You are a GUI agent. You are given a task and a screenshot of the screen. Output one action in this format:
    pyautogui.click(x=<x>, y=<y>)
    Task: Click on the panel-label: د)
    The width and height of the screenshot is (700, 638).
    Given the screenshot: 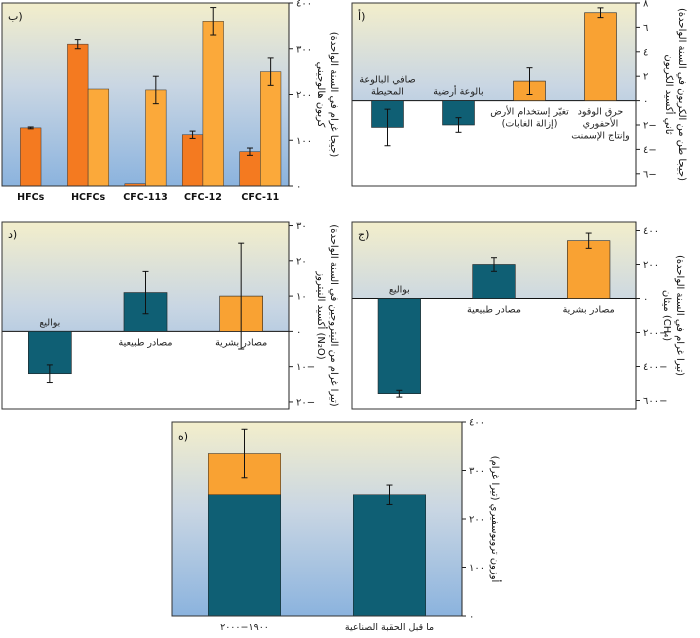 What is the action you would take?
    pyautogui.click(x=12, y=234)
    